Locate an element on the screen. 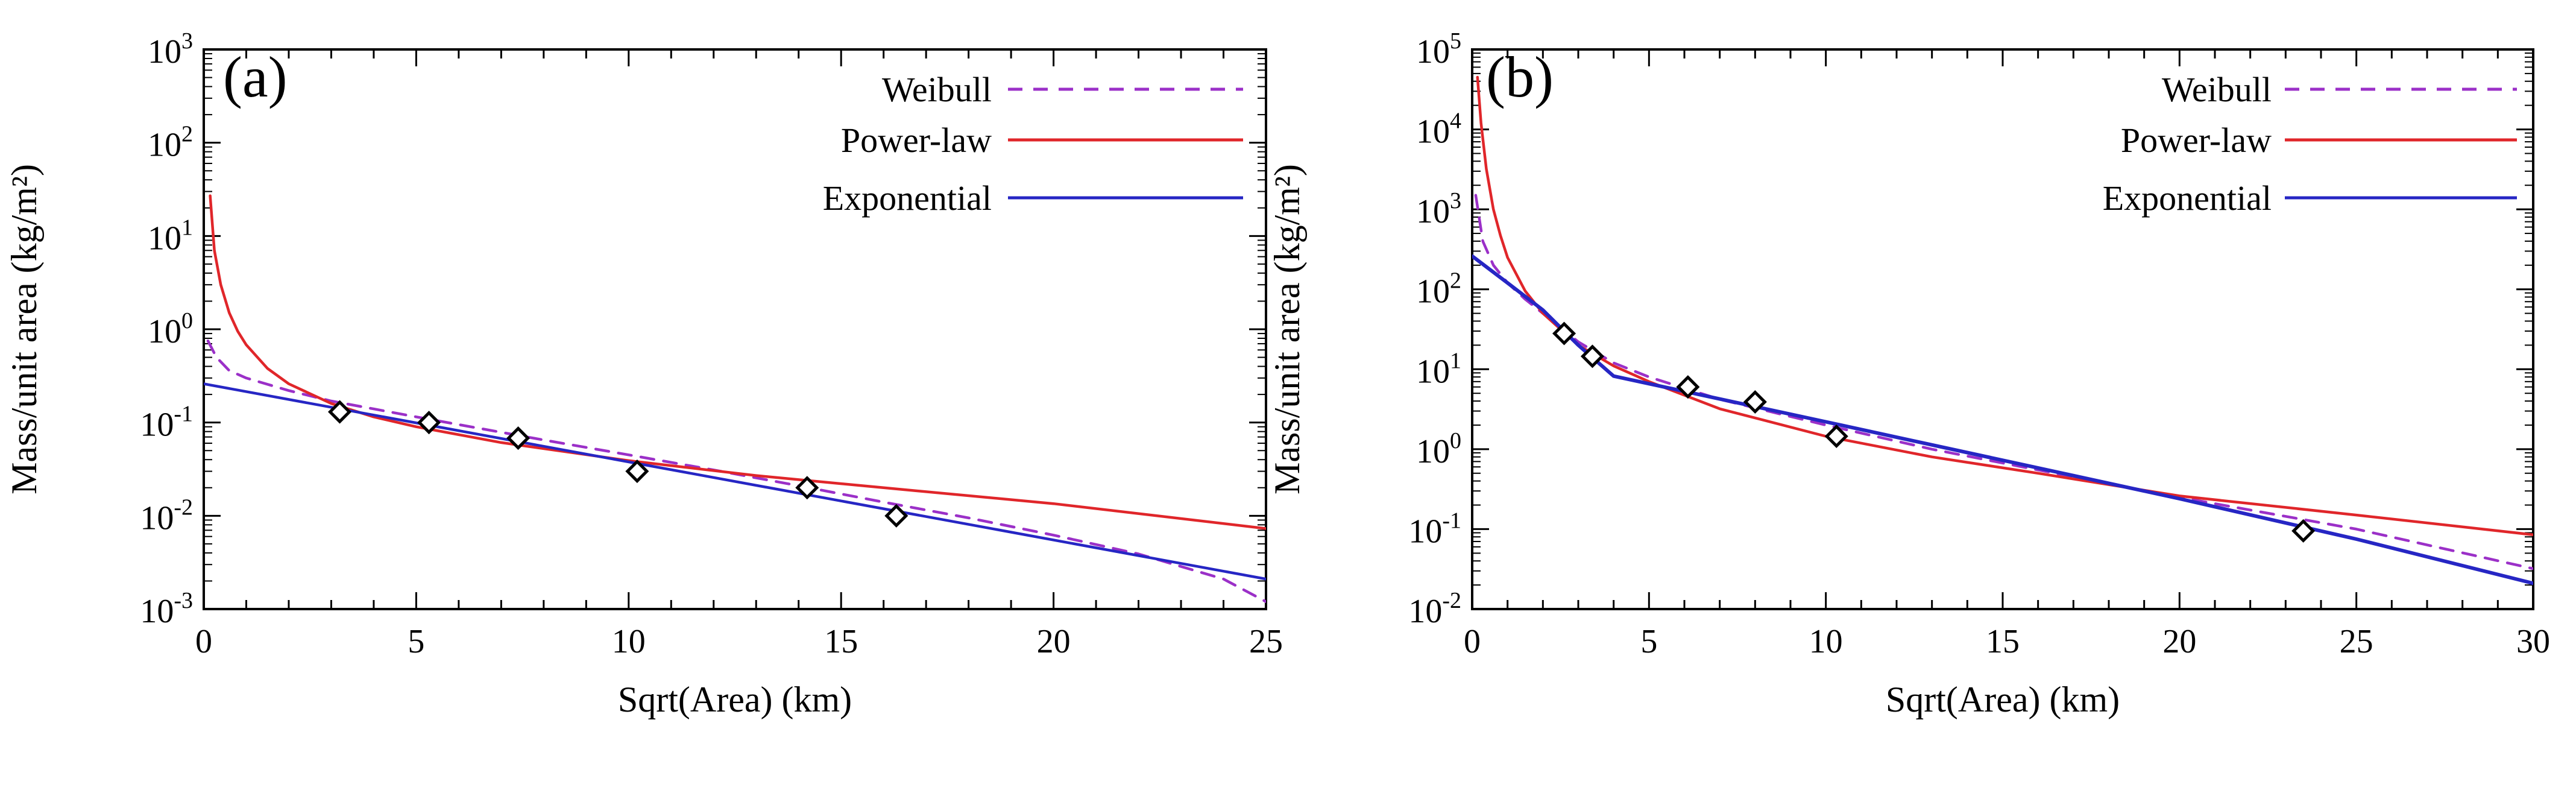  y-tick-exponent: 4 is located at coordinates (1455, 122).